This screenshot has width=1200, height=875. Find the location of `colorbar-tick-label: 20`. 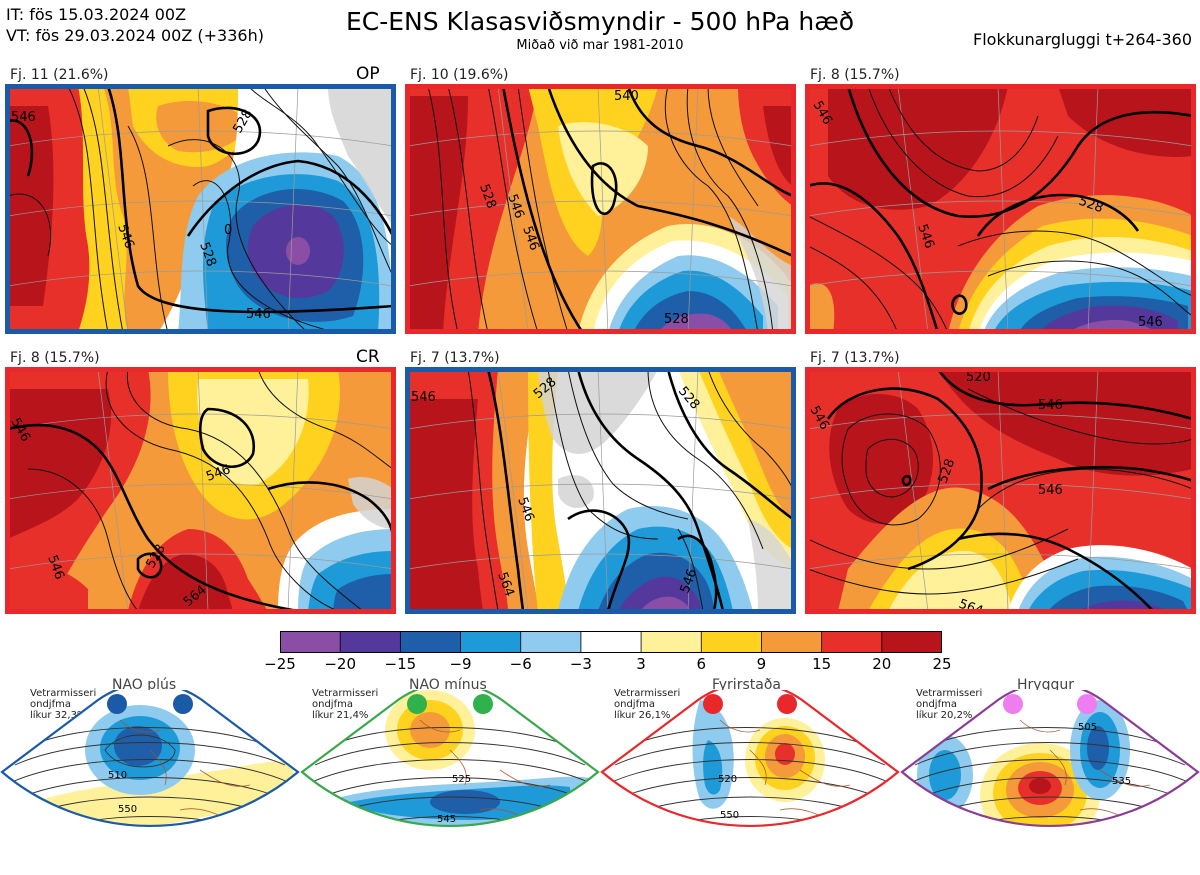

colorbar-tick-label: 20 is located at coordinates (882, 664).